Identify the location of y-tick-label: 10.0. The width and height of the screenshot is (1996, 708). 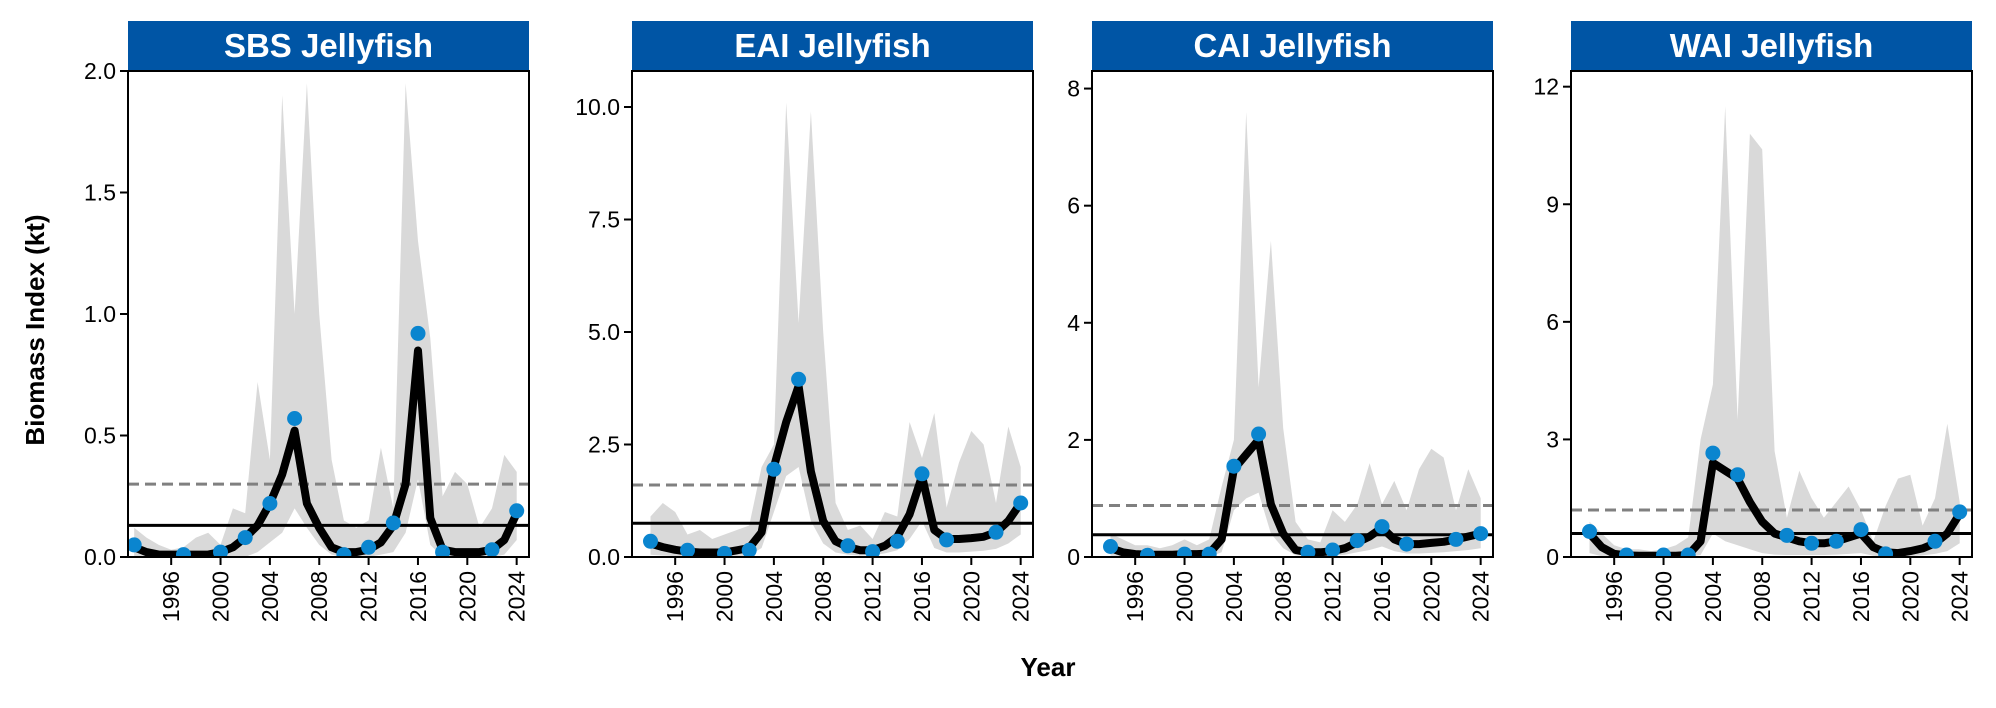
(597, 107).